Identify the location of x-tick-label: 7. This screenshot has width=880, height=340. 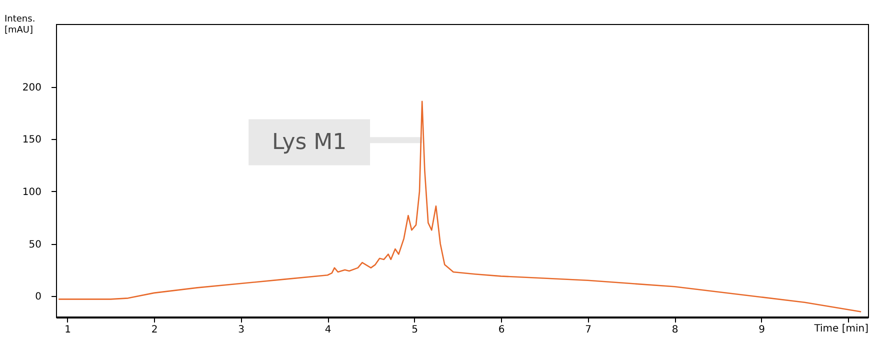
(588, 330).